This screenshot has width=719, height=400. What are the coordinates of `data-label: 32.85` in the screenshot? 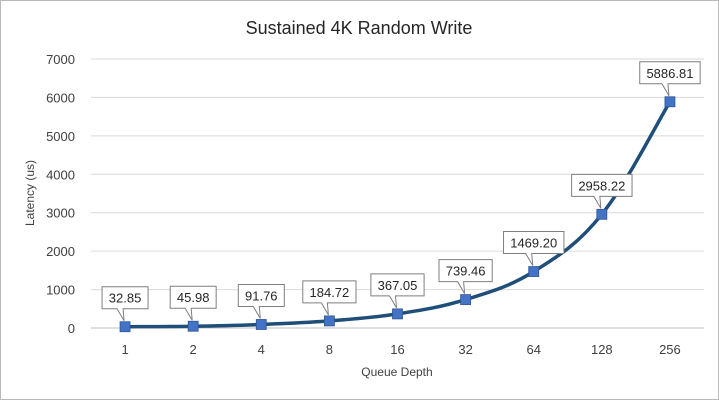 It's located at (125, 298).